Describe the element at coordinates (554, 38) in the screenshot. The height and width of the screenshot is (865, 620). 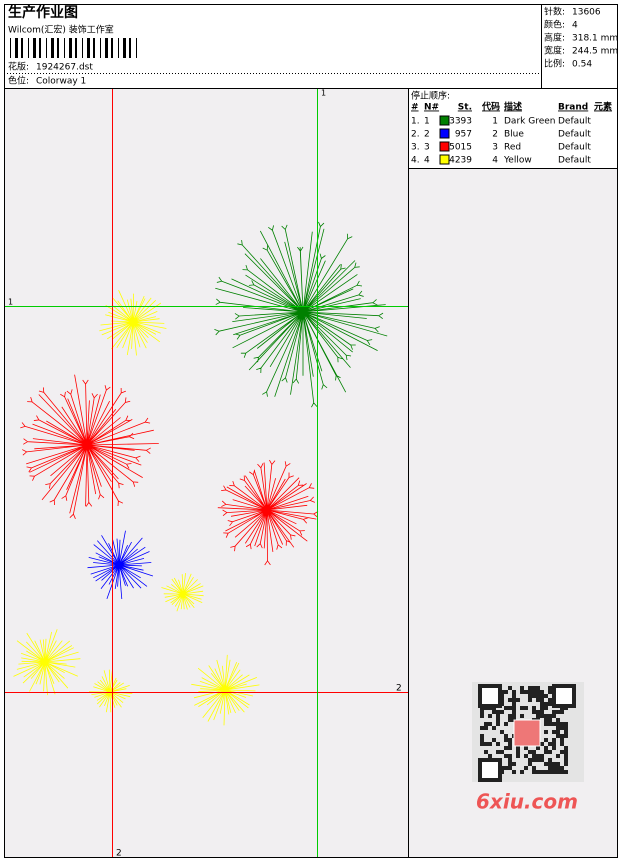
I see `info-label: 高度:` at that location.